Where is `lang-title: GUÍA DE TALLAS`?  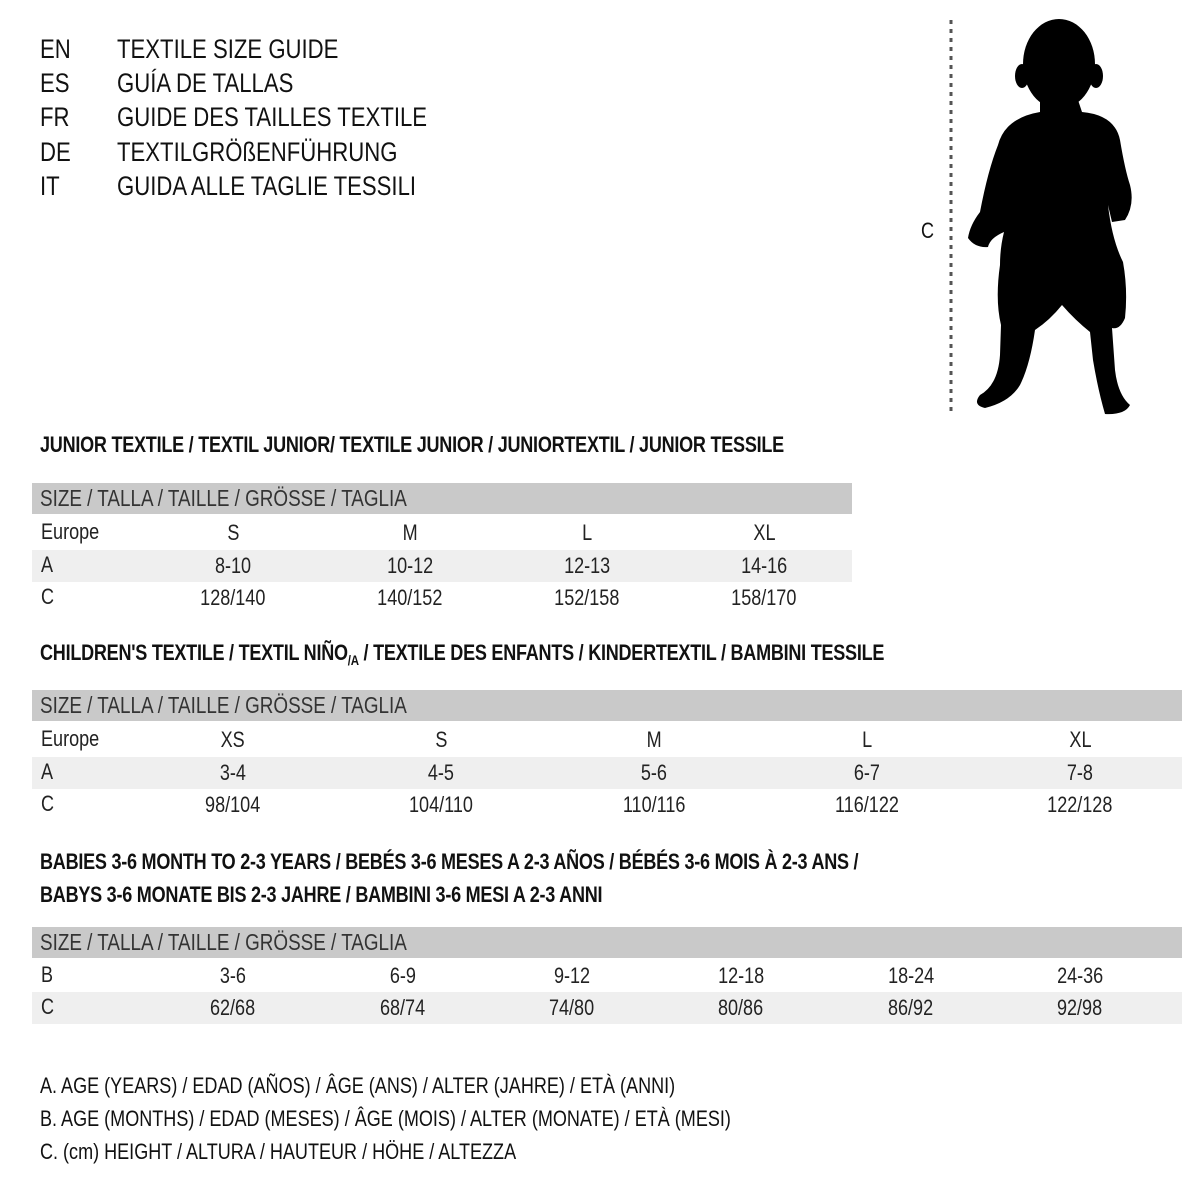
lang-title: GUÍA DE TALLAS is located at coordinates (205, 83).